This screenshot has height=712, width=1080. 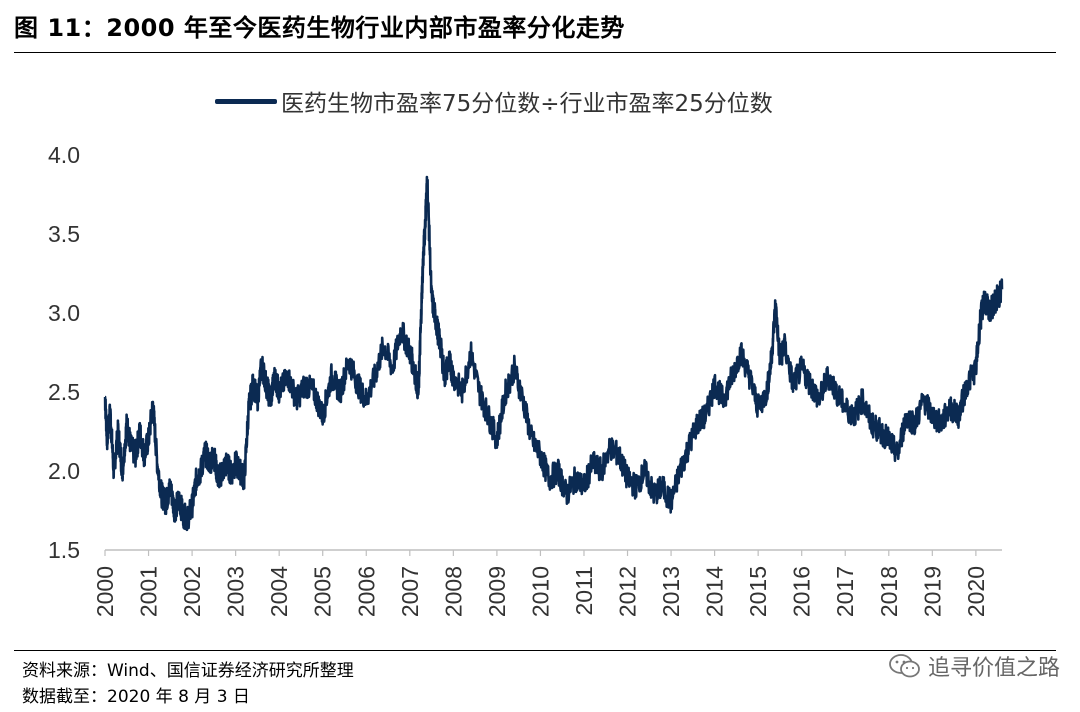 I want to click on watermark: 追寻价值之路, so click(x=974, y=666).